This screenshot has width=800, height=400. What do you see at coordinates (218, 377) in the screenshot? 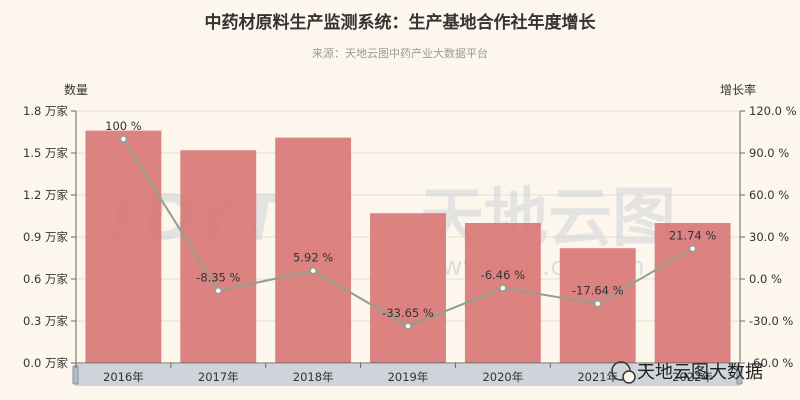
I see `x-tick-label: 2017年` at bounding box center [218, 377].